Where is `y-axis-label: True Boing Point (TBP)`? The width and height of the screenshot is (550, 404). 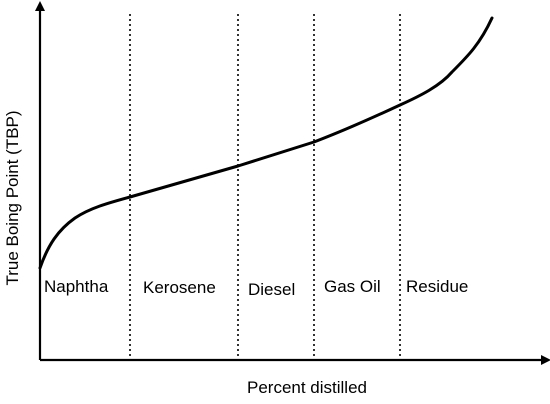
y-axis-label: True Boing Point (TBP) is located at coordinates (12, 197).